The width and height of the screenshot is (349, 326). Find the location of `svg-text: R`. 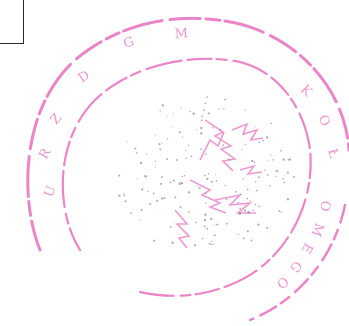

svg-text: R is located at coordinates (45, 153).